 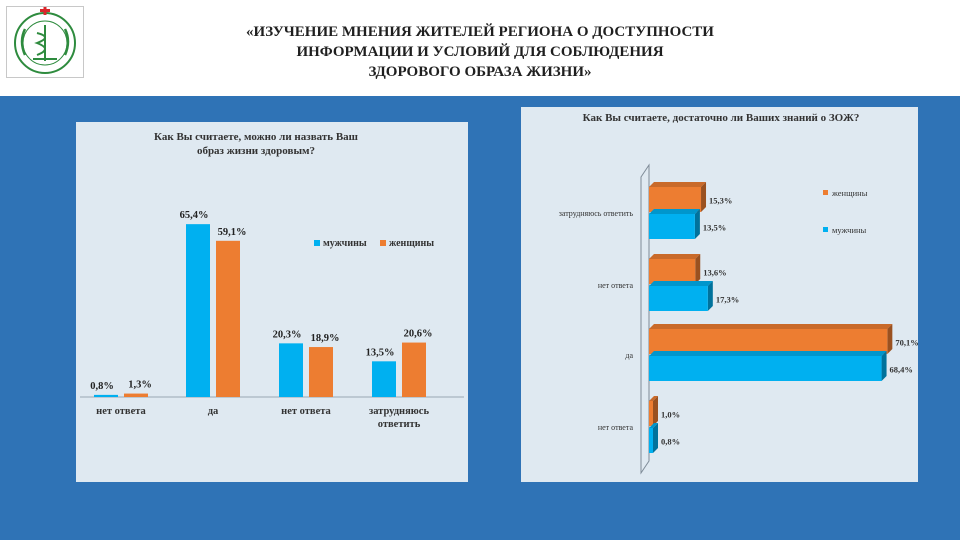 I want to click on data-label: 20,3%, so click(x=287, y=334).